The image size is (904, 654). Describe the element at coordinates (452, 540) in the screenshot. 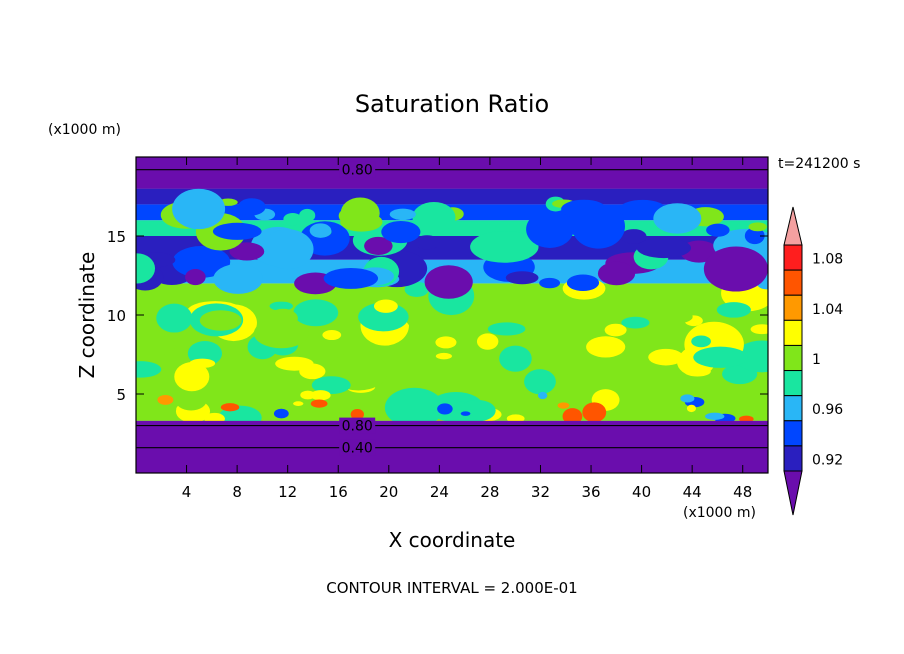

I see `x-axis-label: X coordinate` at that location.